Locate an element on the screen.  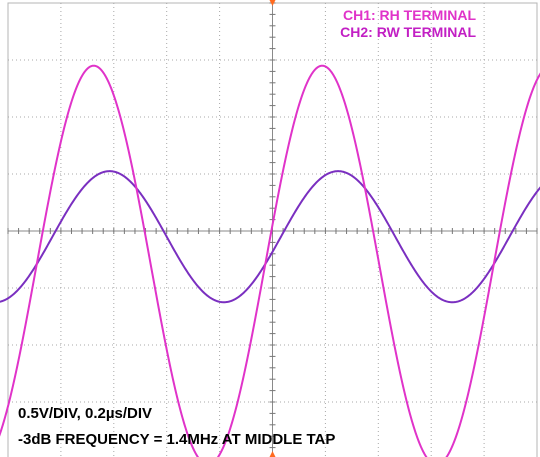
legend-ch2: CH2: RW TERMINAL is located at coordinates (408, 32).